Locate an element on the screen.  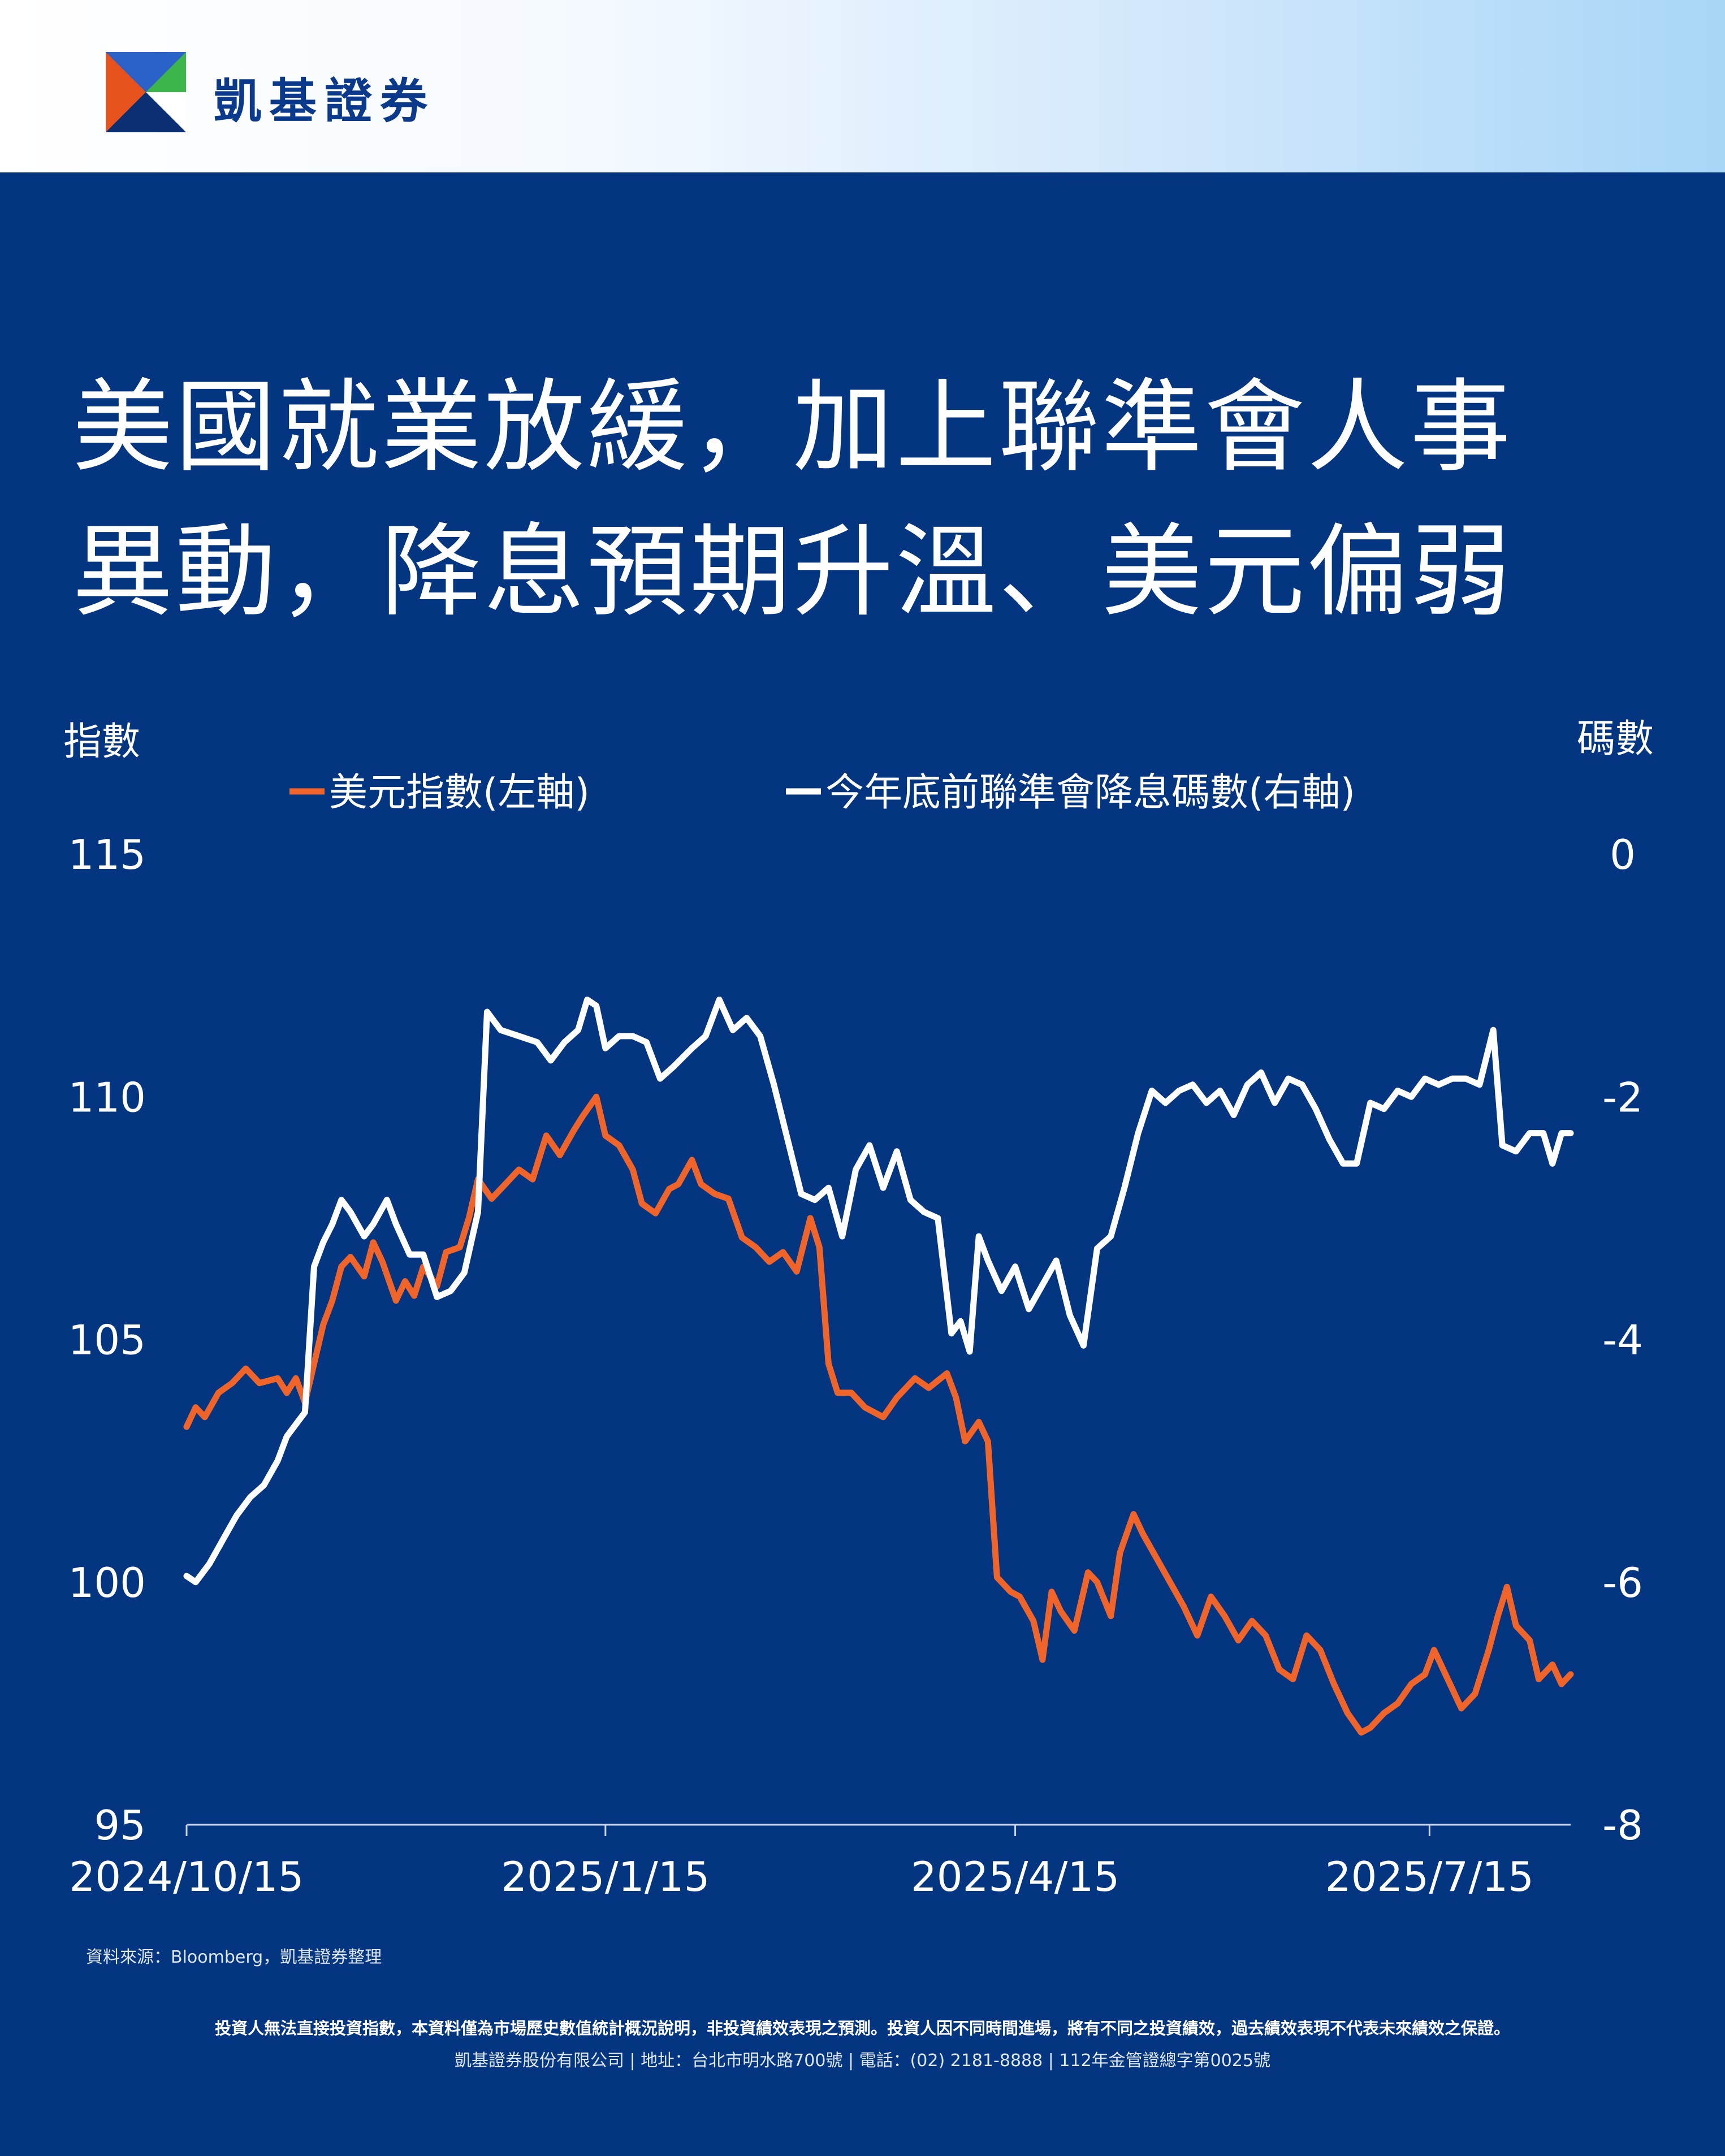
left-axis-title: 指數 is located at coordinates (101, 742).